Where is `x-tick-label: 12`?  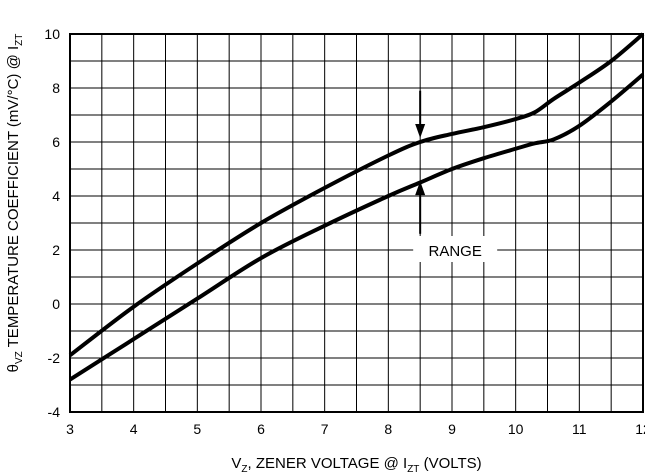 x-tick-label: 12 is located at coordinates (640, 429).